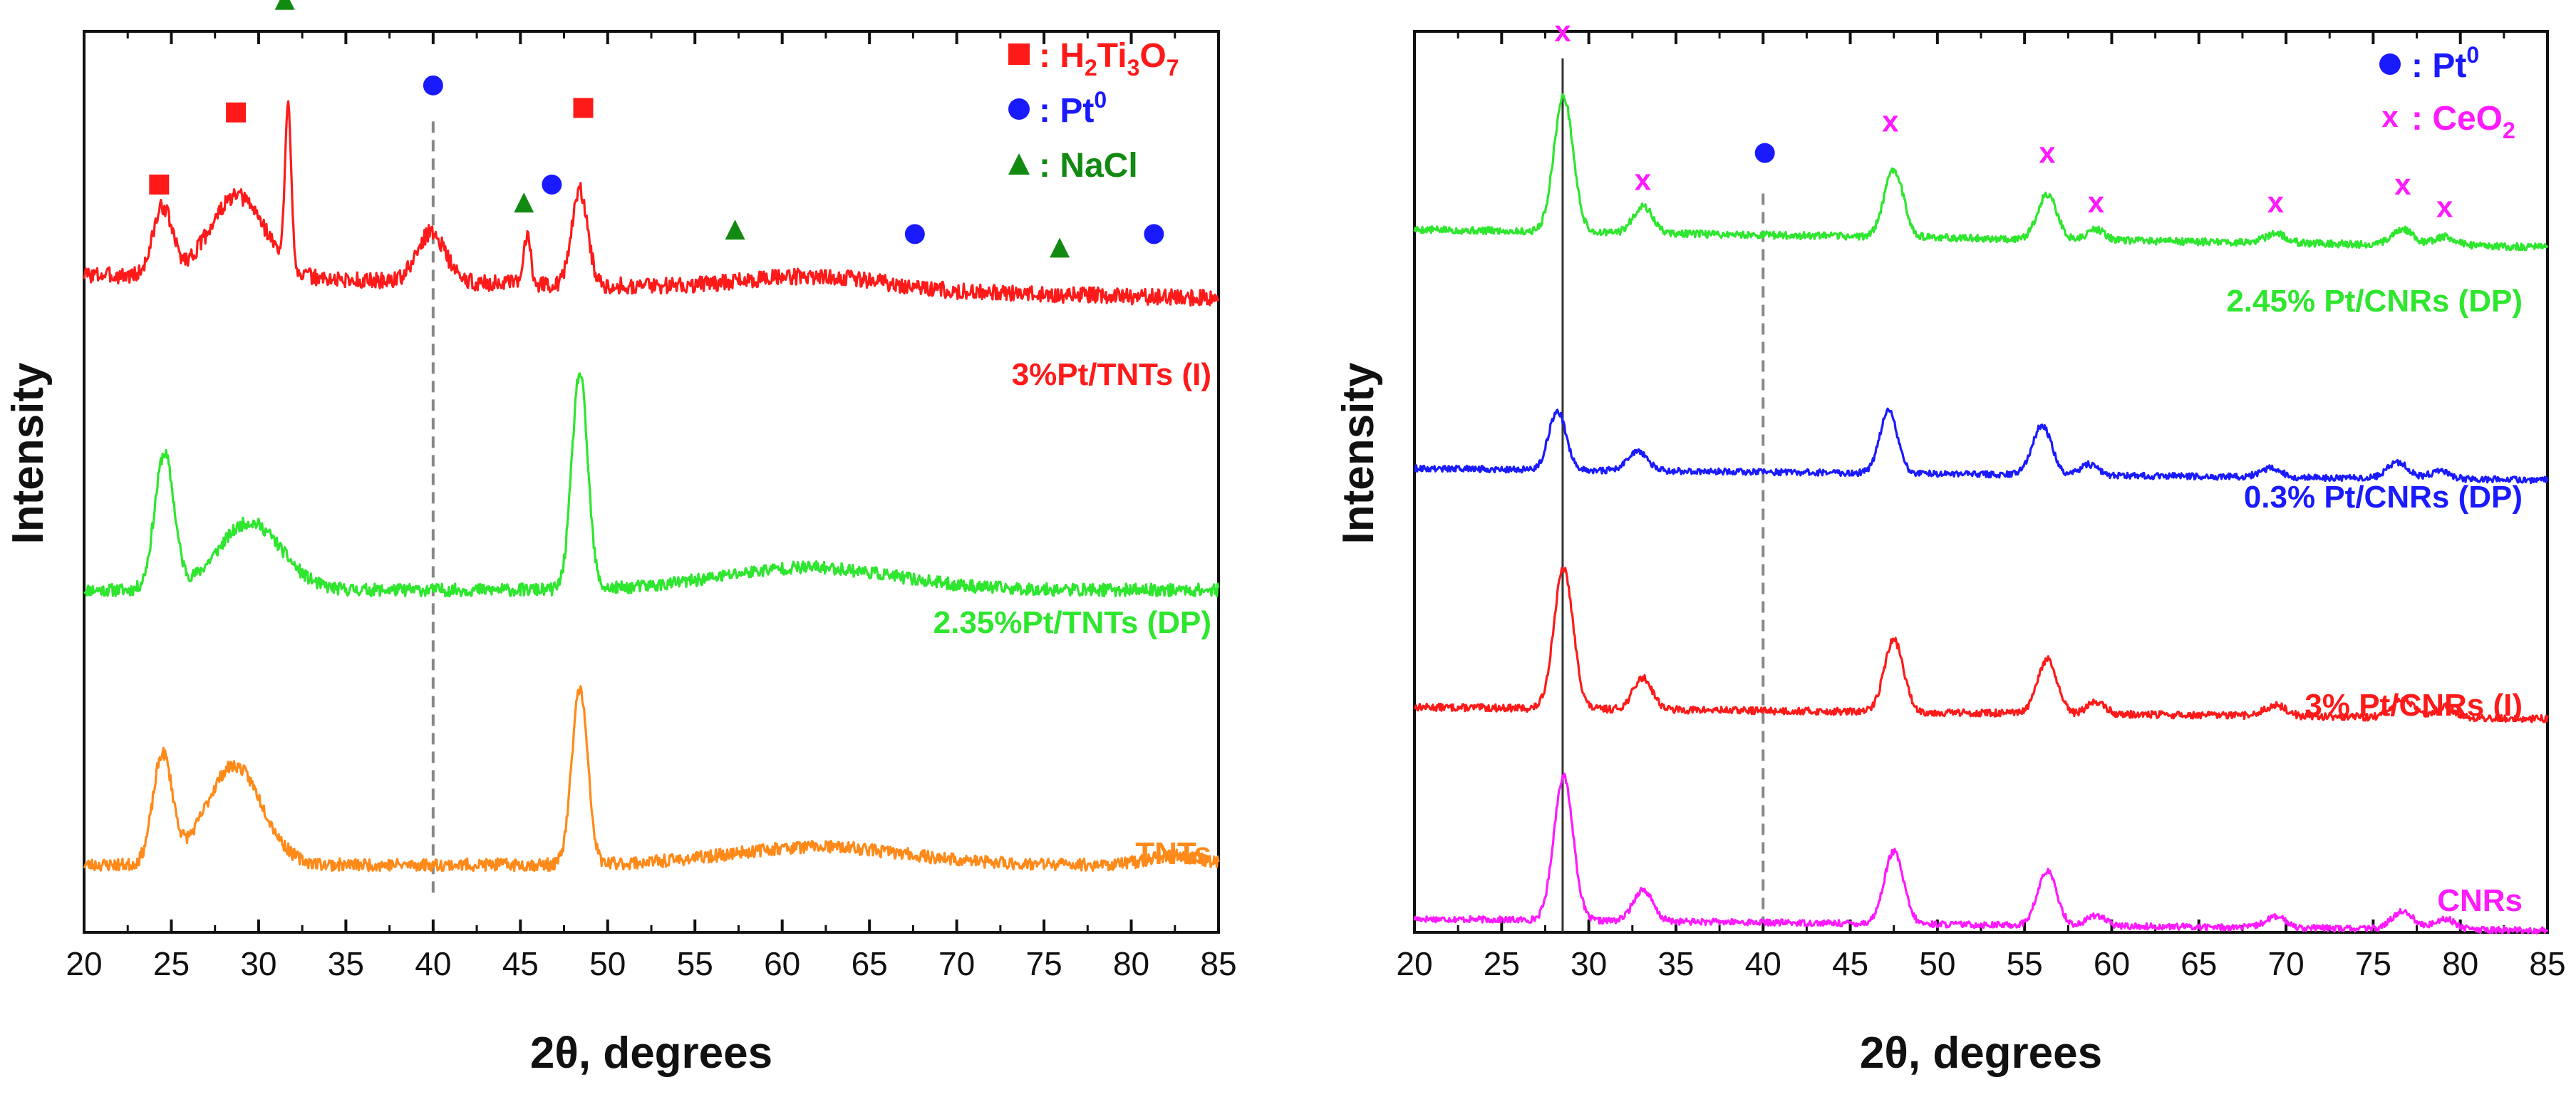 The image size is (2576, 1097). Describe the element at coordinates (2457, 119) in the screenshot. I see `legend-text-part: : CeO` at that location.